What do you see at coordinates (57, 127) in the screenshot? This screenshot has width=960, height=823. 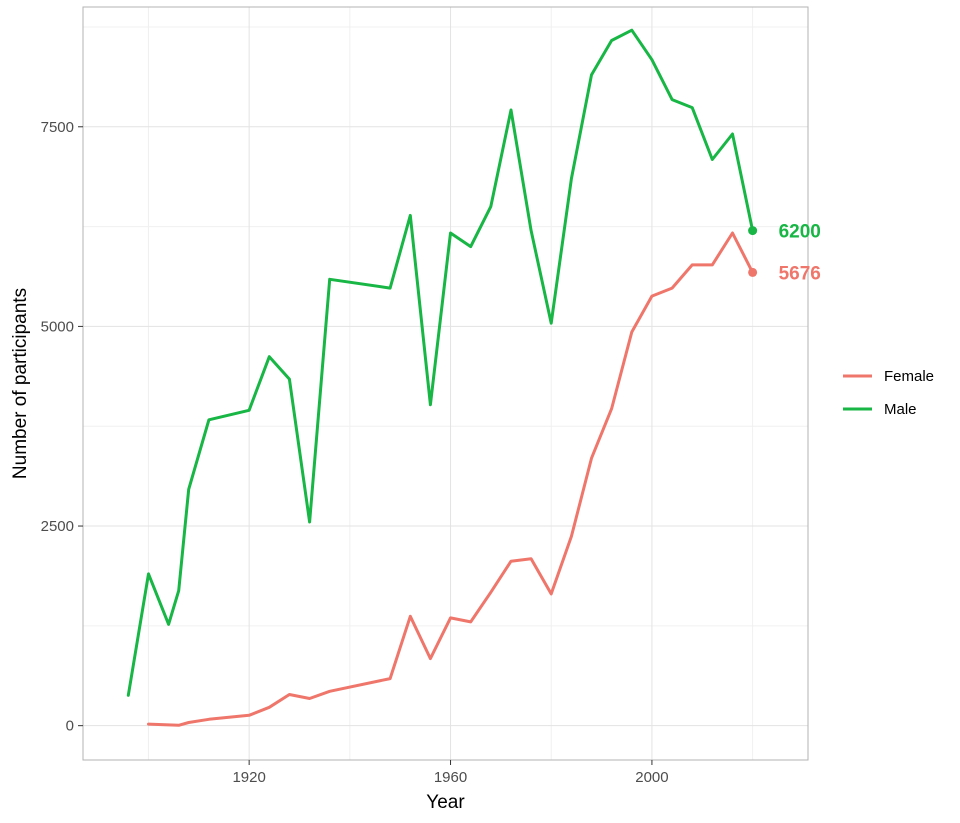 I see `y-tick-label: 7500` at bounding box center [57, 127].